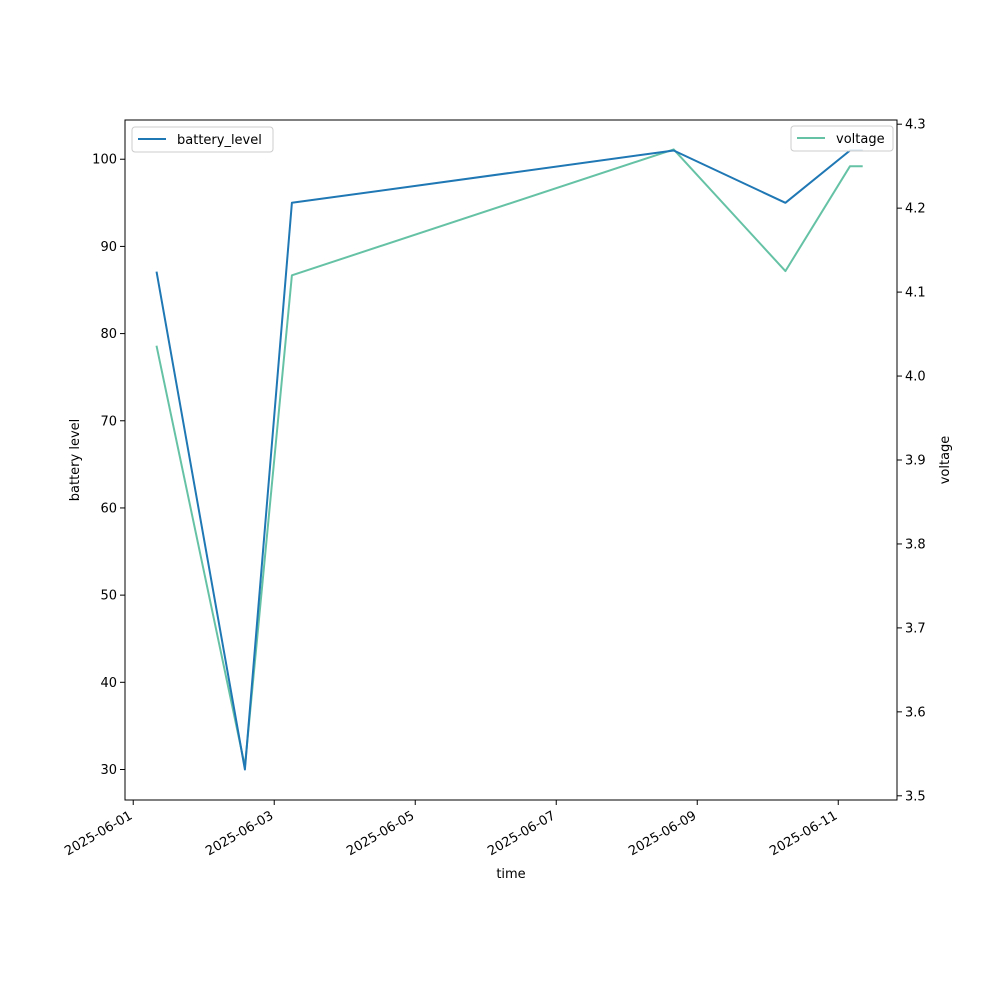 The width and height of the screenshot is (1000, 1000). I want to click on legend-right: voltage, so click(842, 138).